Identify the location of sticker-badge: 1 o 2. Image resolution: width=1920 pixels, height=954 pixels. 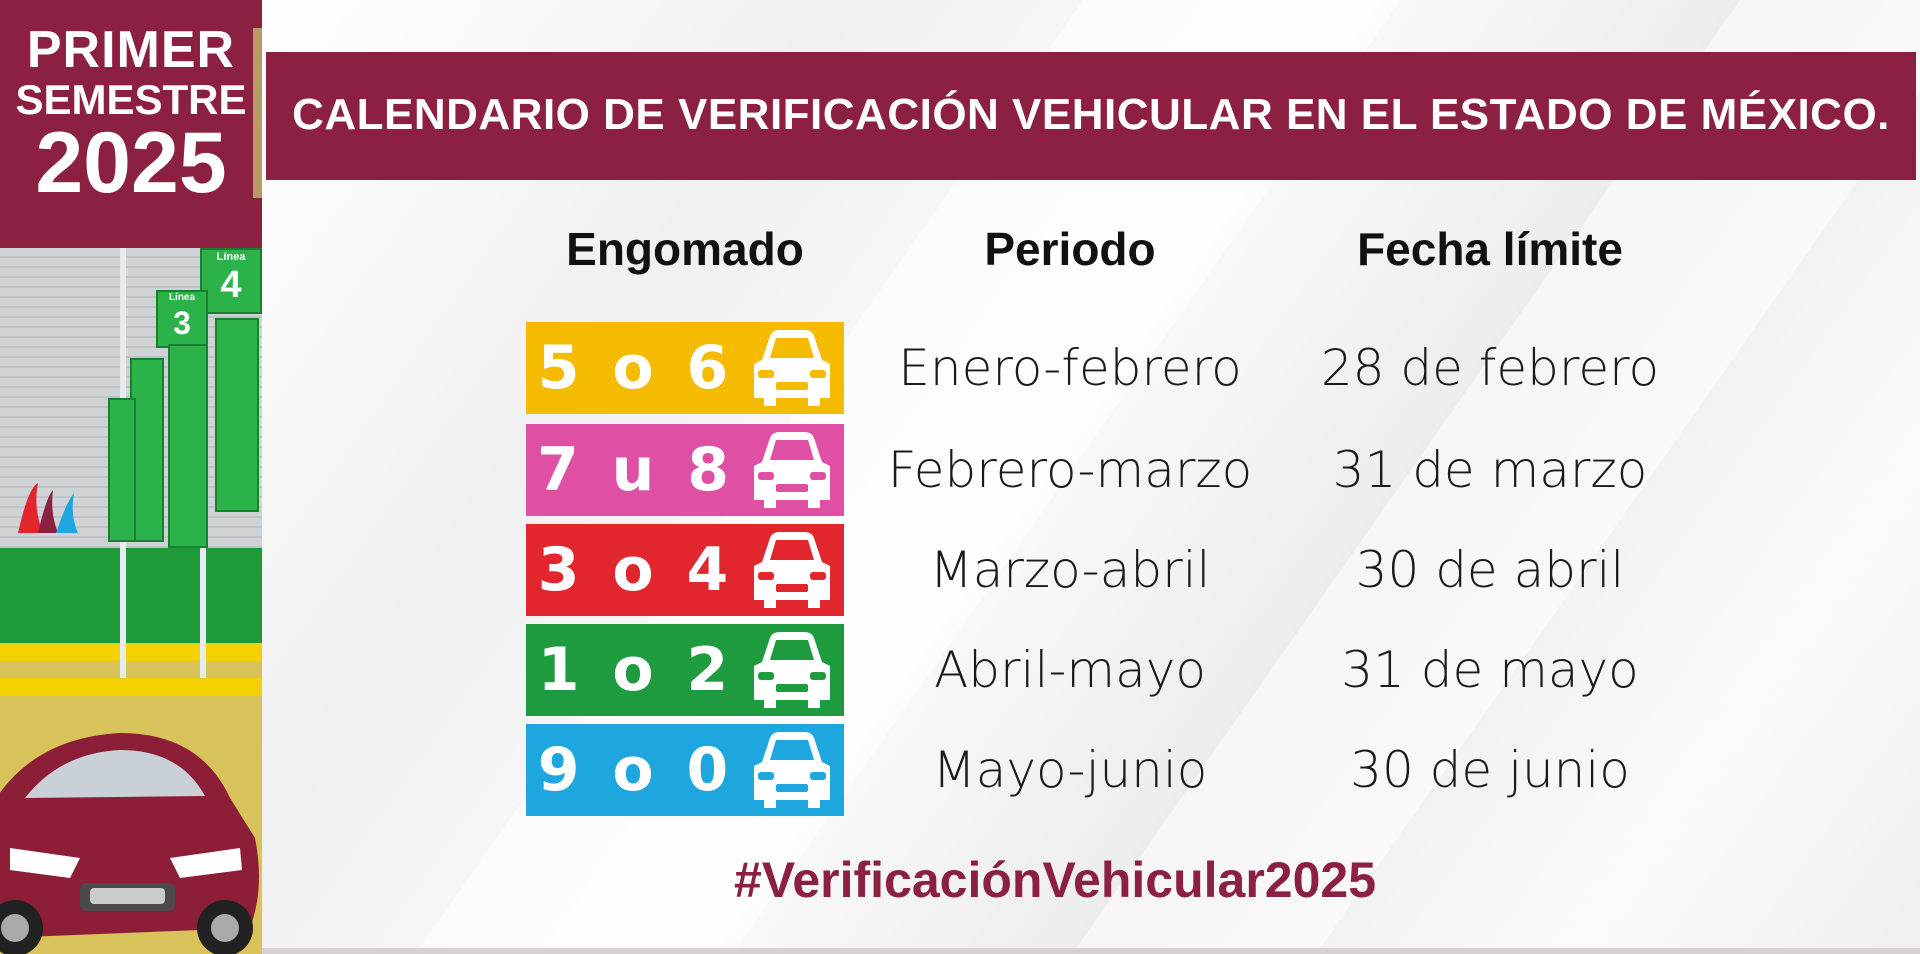
(685, 670).